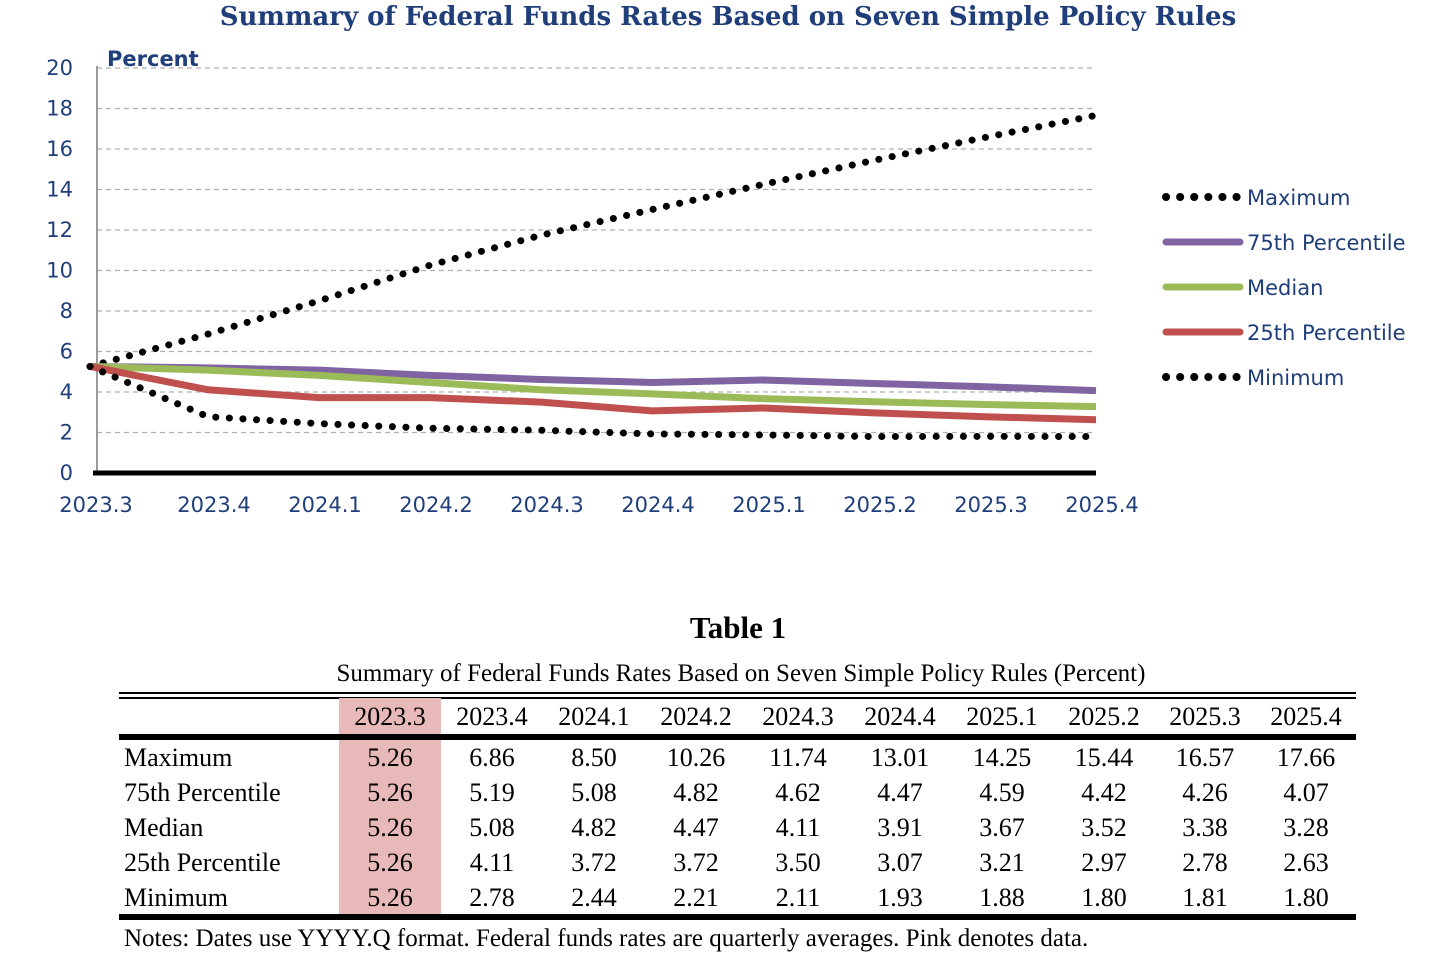  Describe the element at coordinates (59, 149) in the screenshot. I see `y-tick-label: 16` at that location.